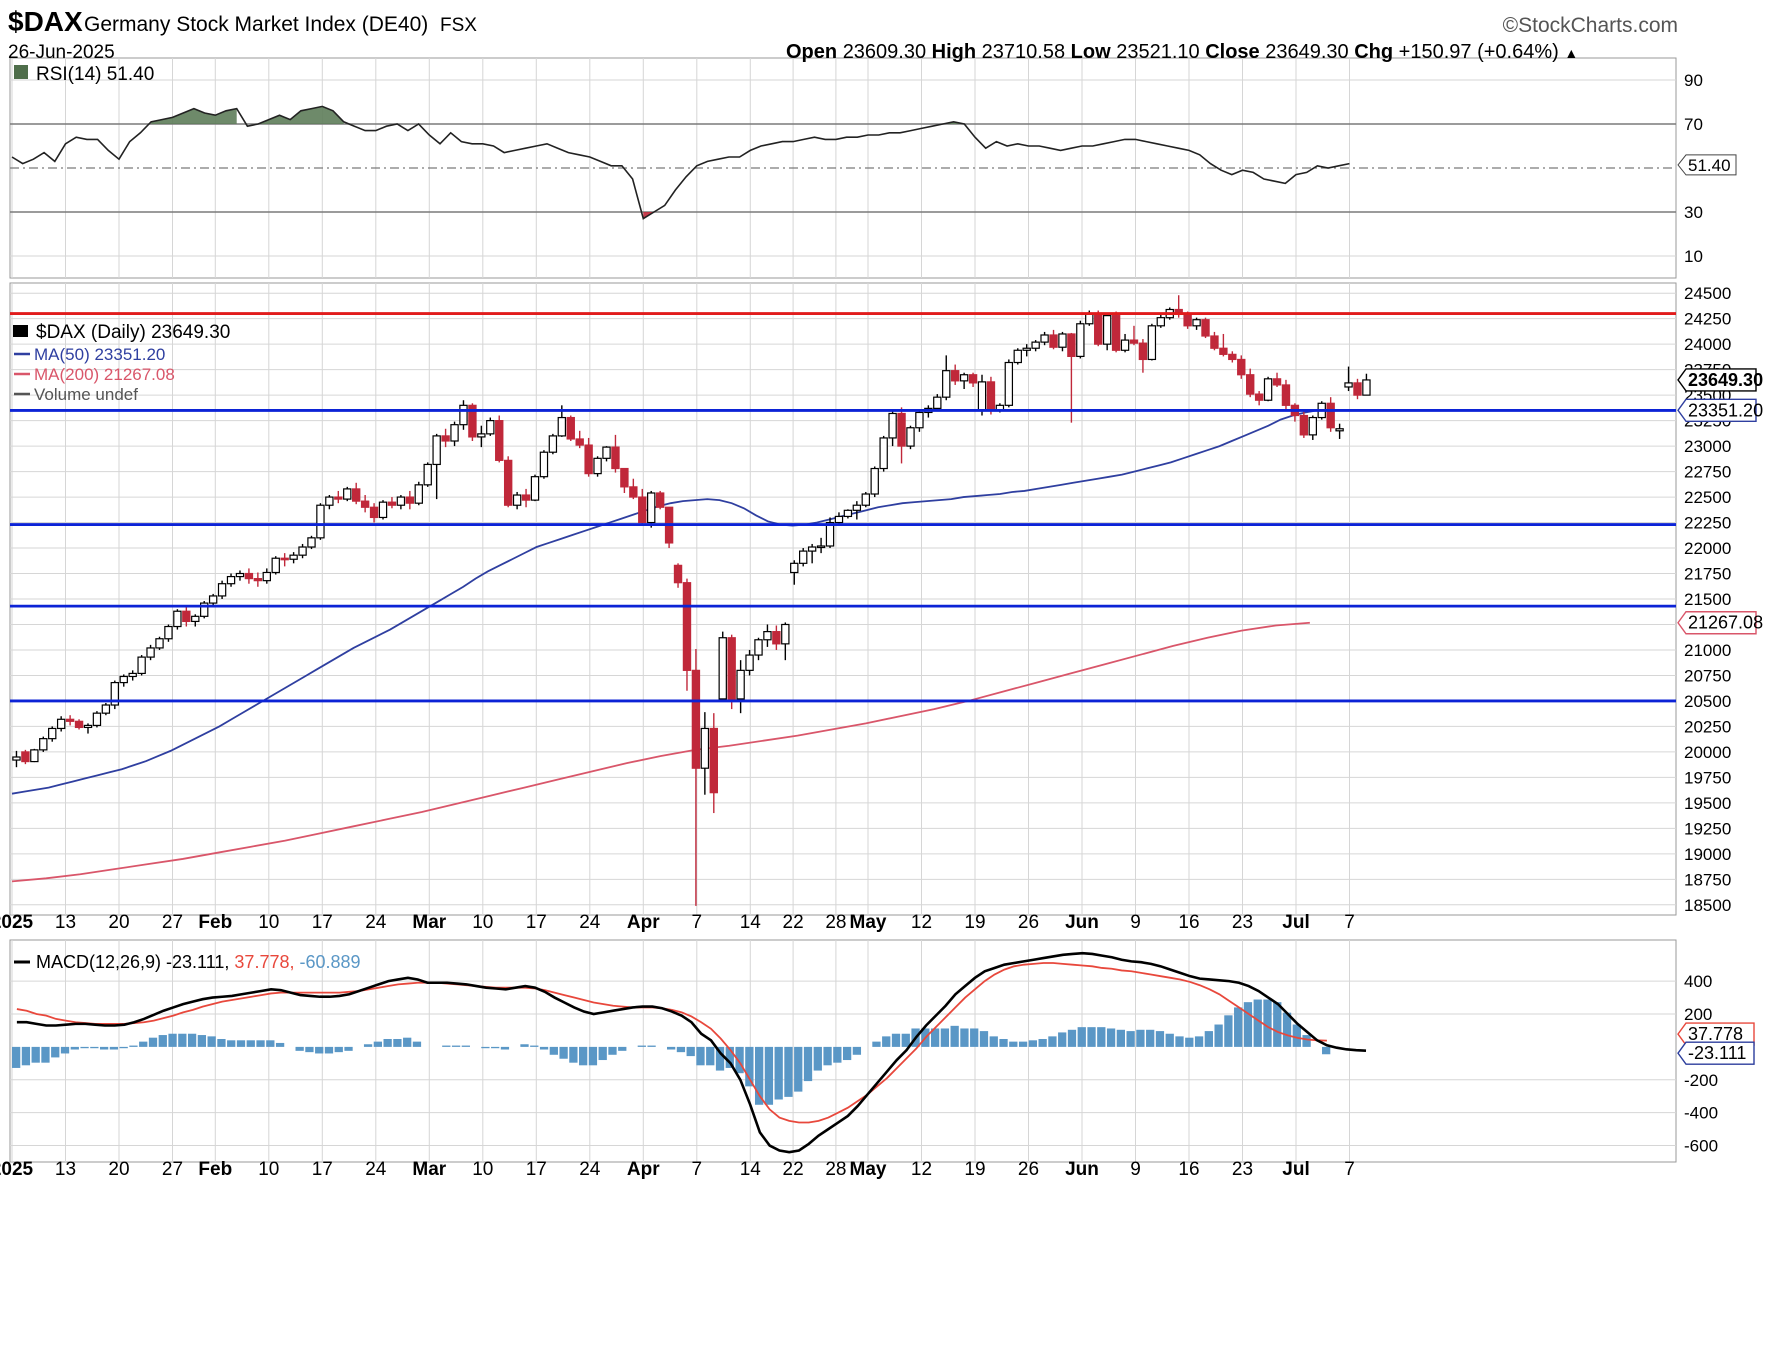  Describe the element at coordinates (172, 922) in the screenshot. I see `x-tick-label: 27` at that location.